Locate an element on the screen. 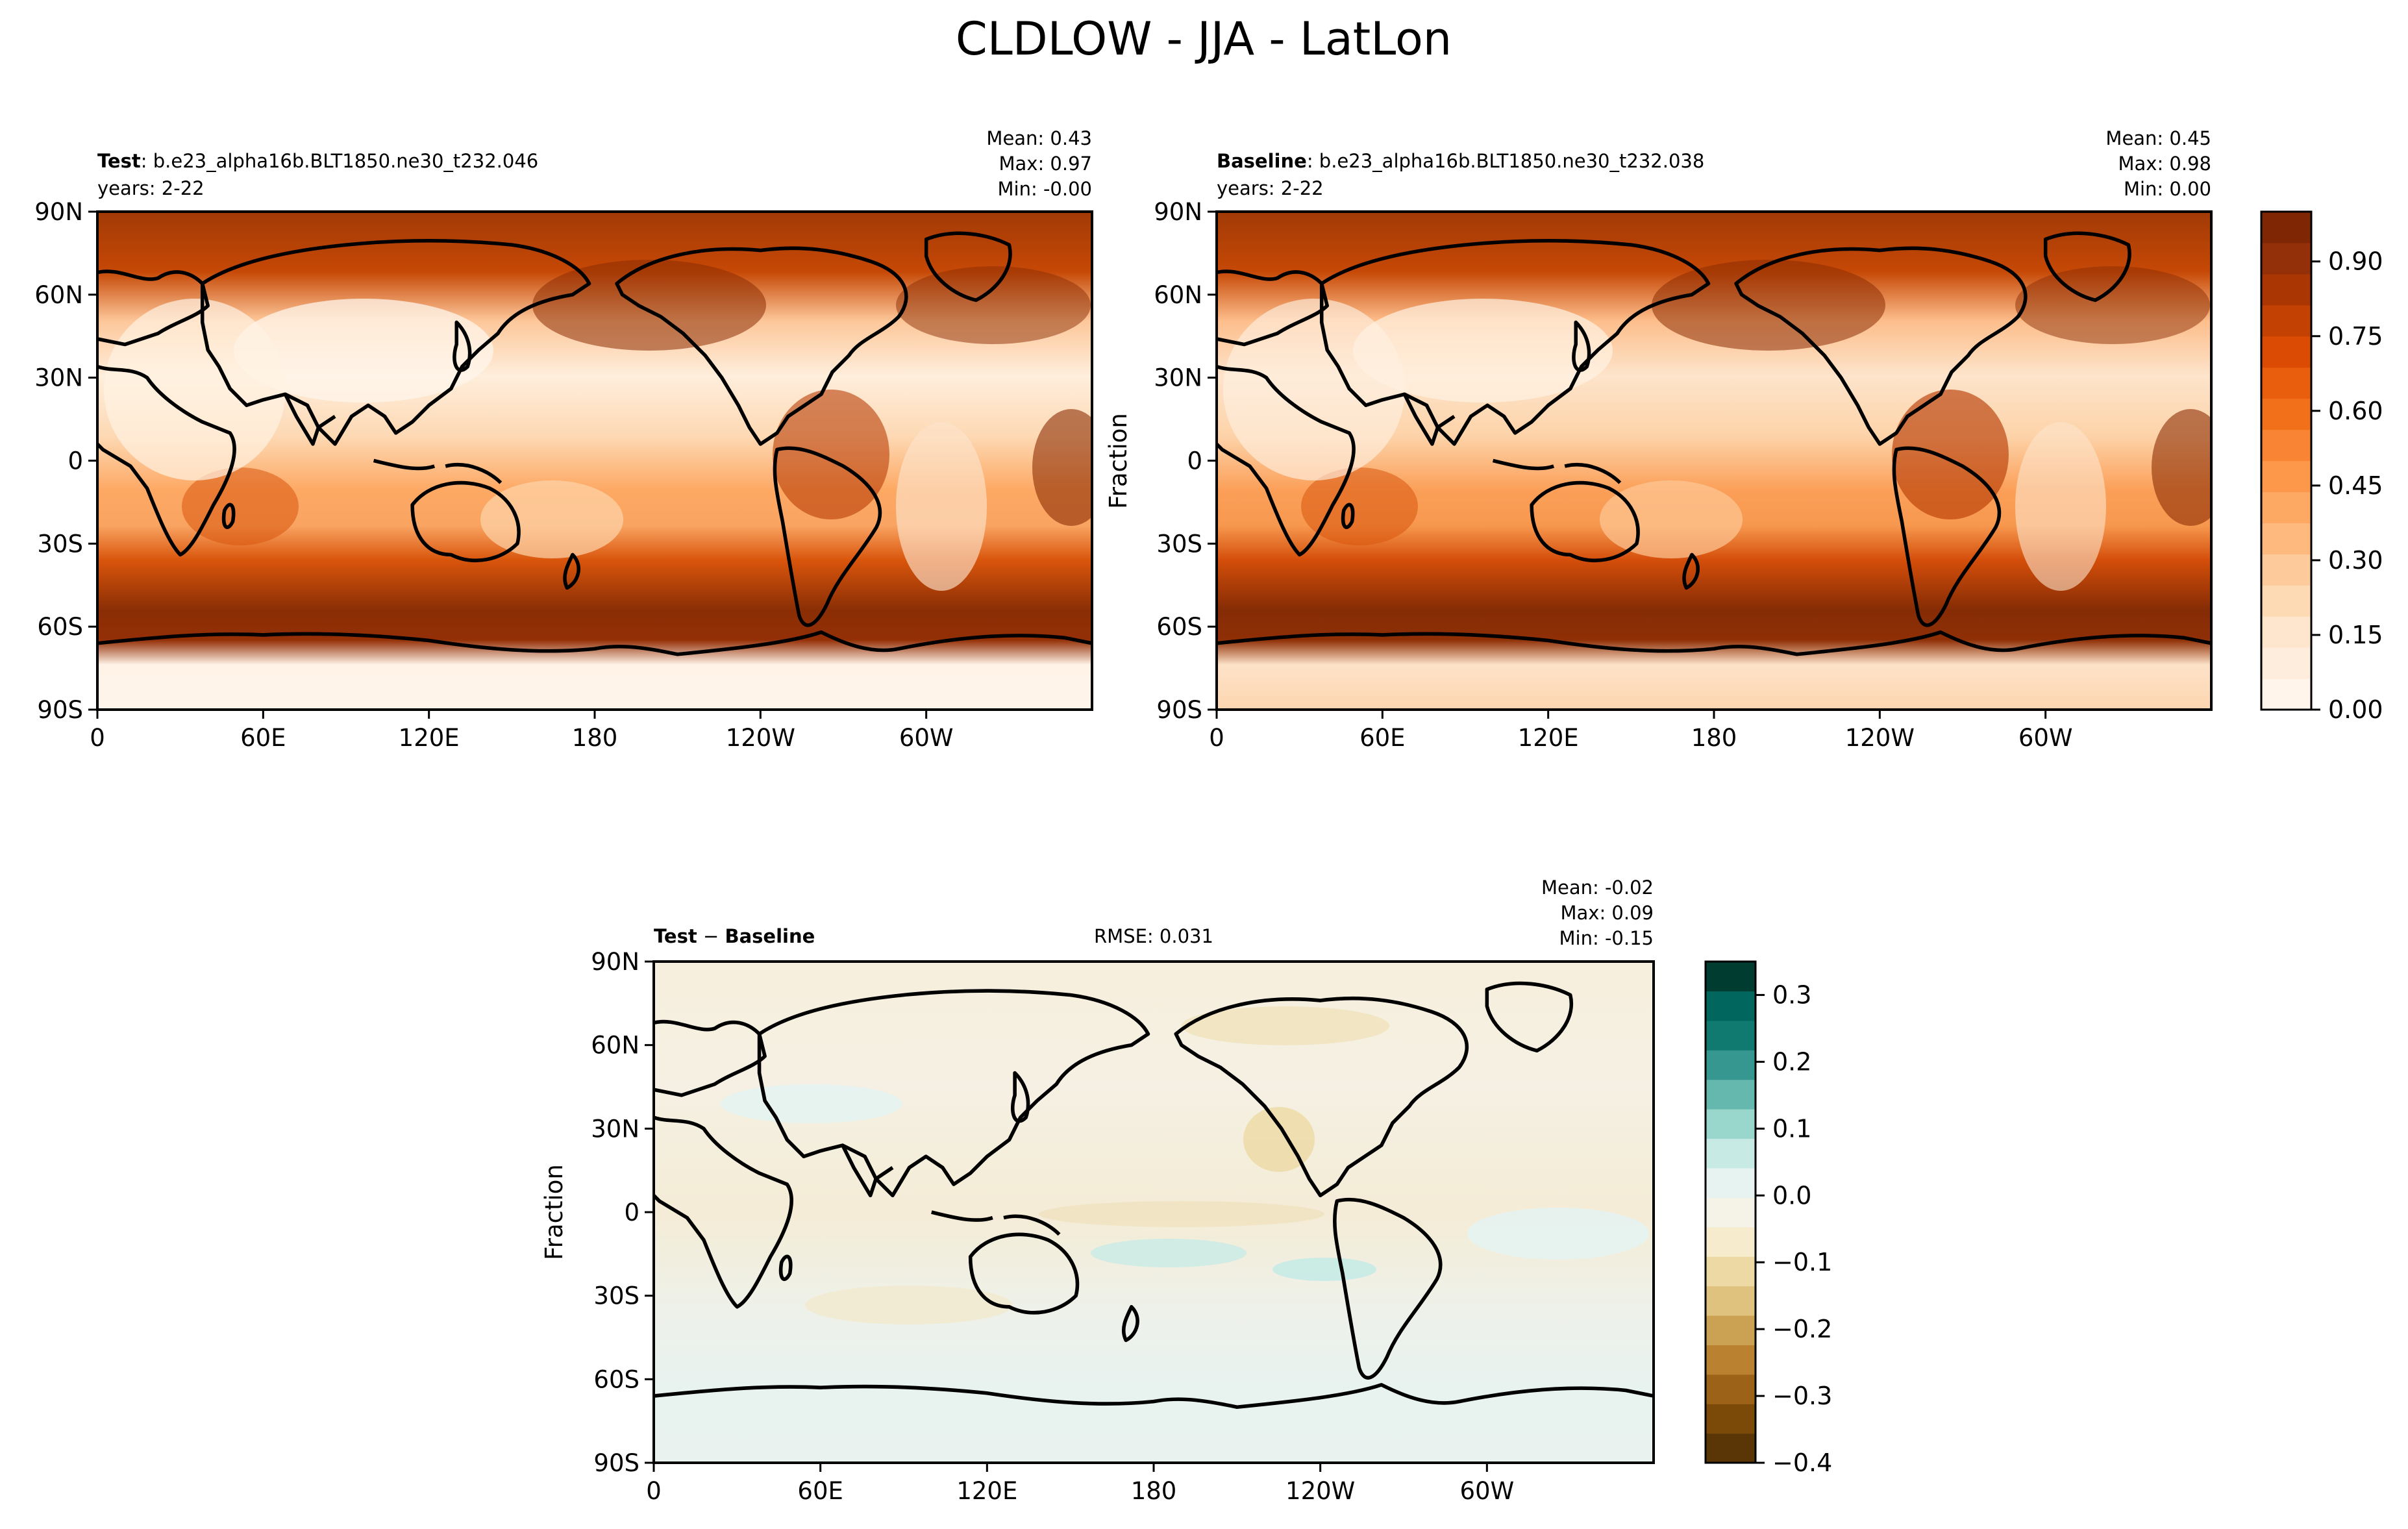 Image resolution: width=2408 pixels, height=1529 pixels. test-y-tick-label: 60N is located at coordinates (58, 295).